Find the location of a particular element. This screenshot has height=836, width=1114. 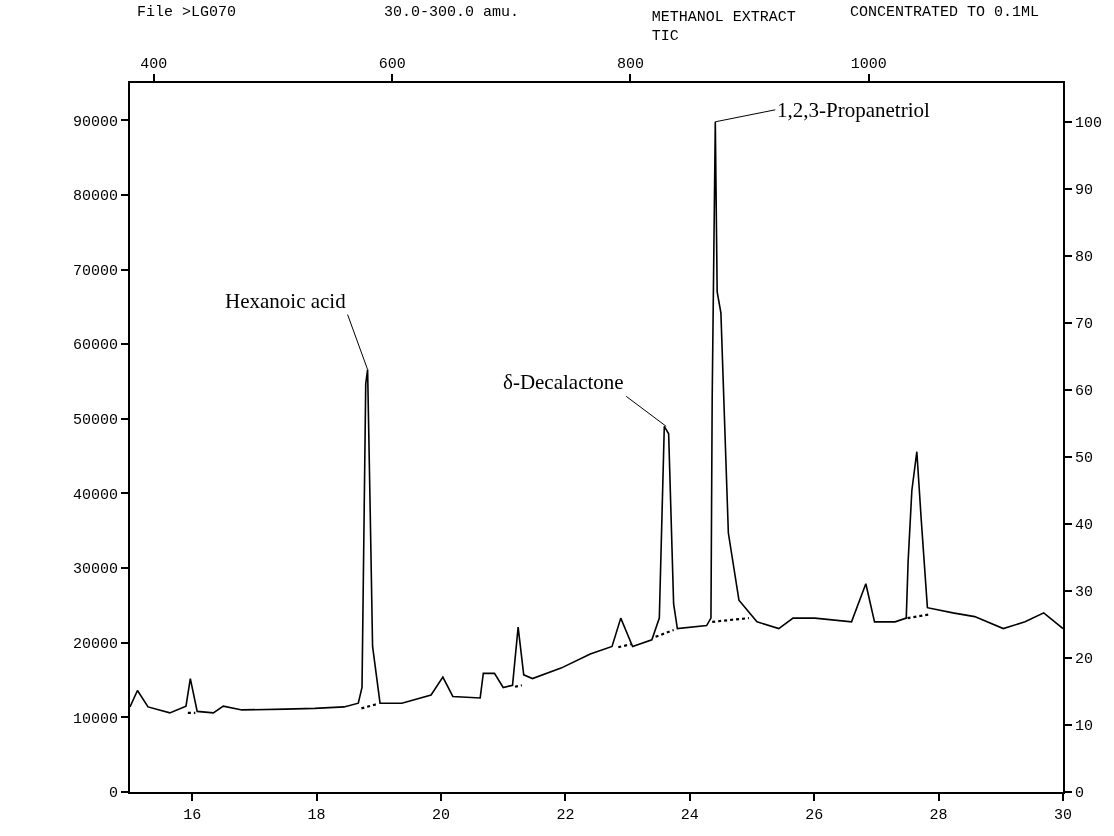

annotation: 1,2,3-Propanetriol is located at coordinates (853, 110).